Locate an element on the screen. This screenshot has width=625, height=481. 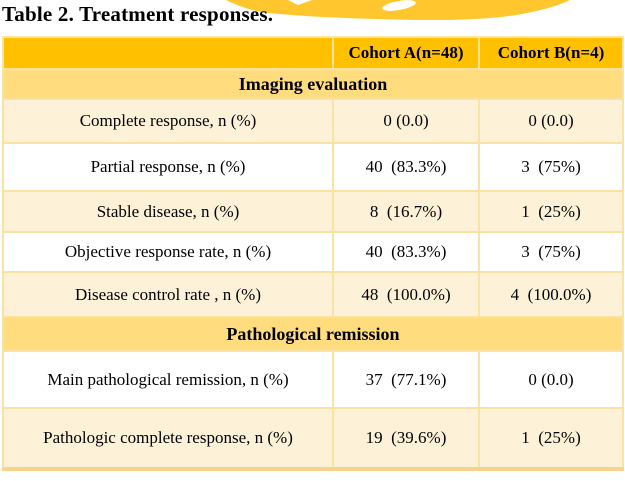
section-header-imaging: Imaging evaluation is located at coordinates (313, 84).